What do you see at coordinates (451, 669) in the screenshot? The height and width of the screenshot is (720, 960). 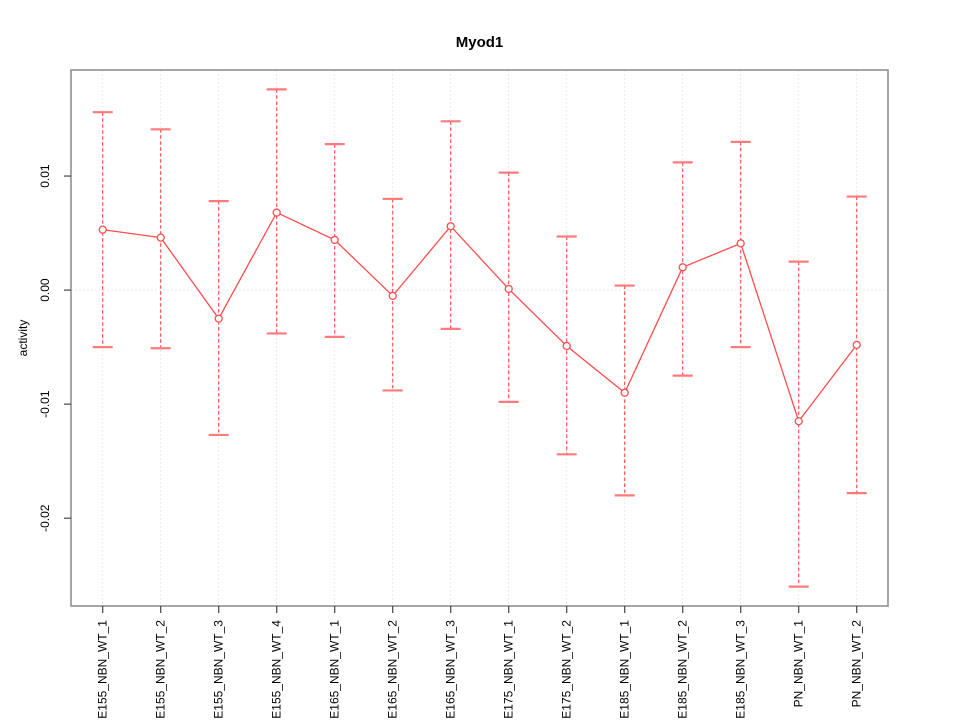 I see `x-tick-label: E165_NBN_WT_3` at bounding box center [451, 669].